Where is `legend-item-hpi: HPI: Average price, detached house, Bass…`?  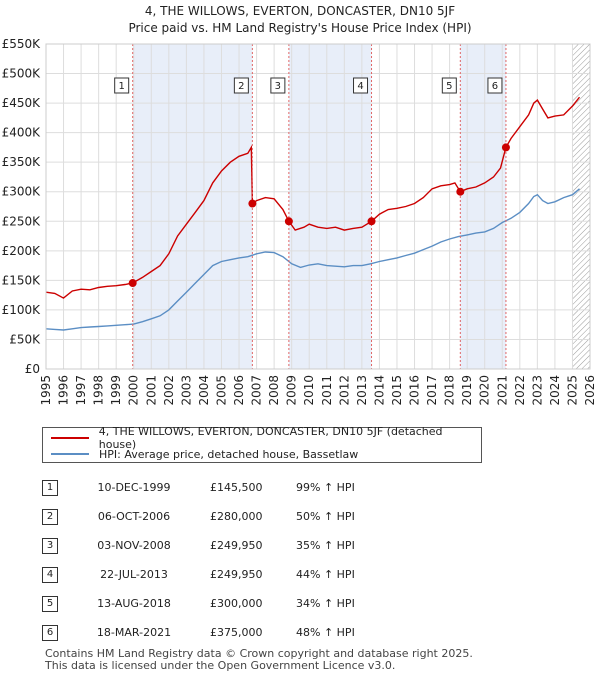
legend-item-hpi: HPI: Average price, detached house, Bass… is located at coordinates (204, 454).